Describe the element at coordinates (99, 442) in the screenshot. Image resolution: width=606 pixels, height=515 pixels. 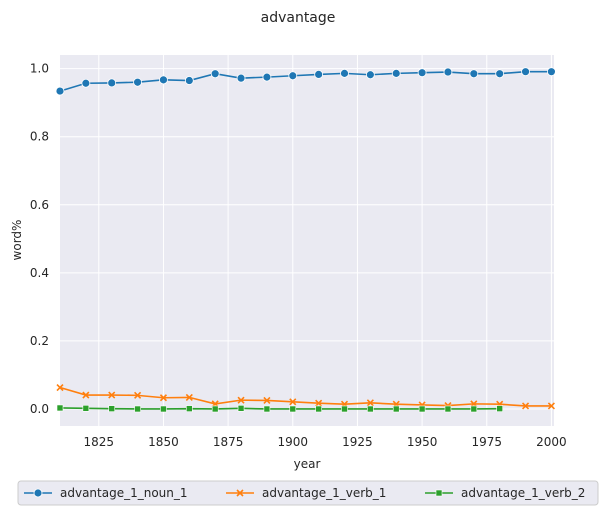
I see `x-tick-label: 1825` at that location.